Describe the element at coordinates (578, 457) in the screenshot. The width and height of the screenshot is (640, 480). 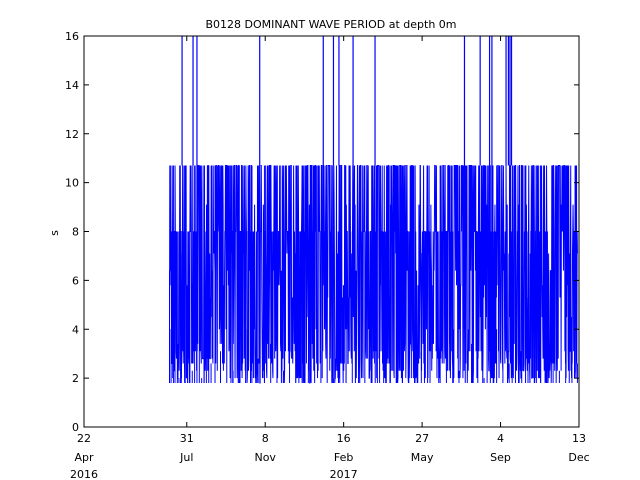
I see `x-tick-month: Dec` at that location.